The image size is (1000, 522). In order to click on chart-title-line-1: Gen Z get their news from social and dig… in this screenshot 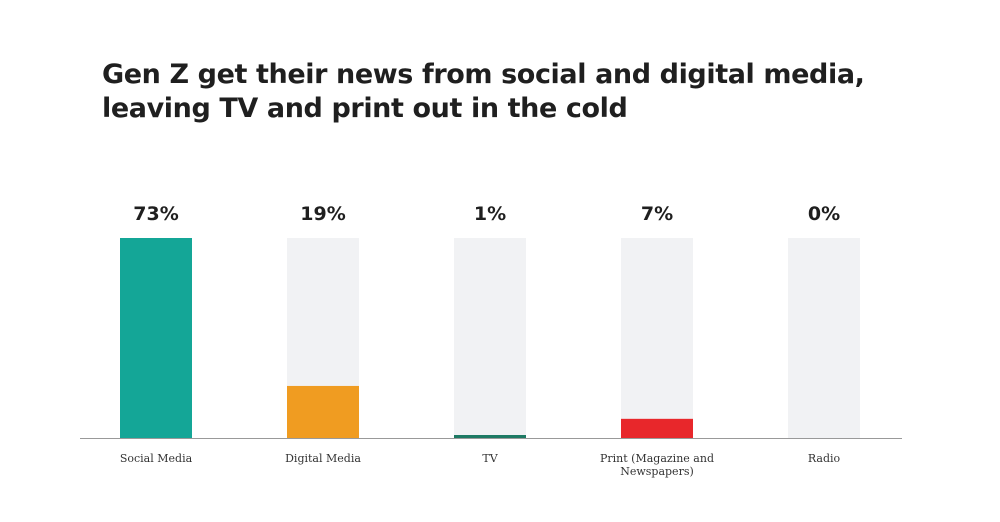, I will do `click(483, 74)`.